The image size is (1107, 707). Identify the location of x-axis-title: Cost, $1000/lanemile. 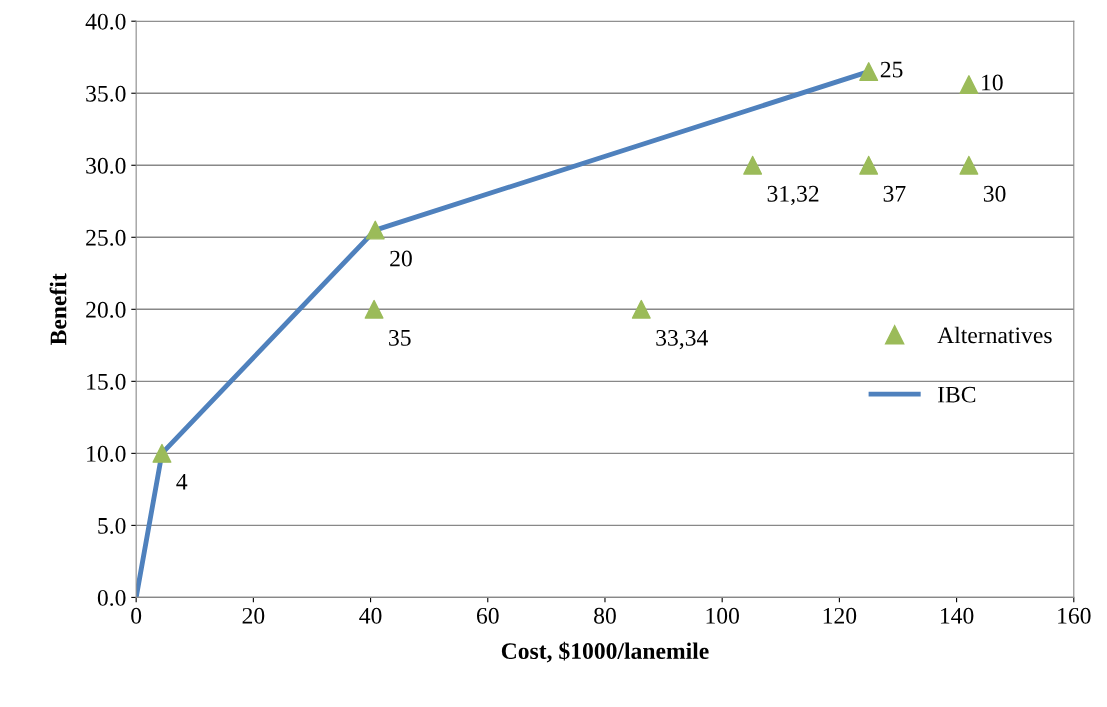
(605, 652).